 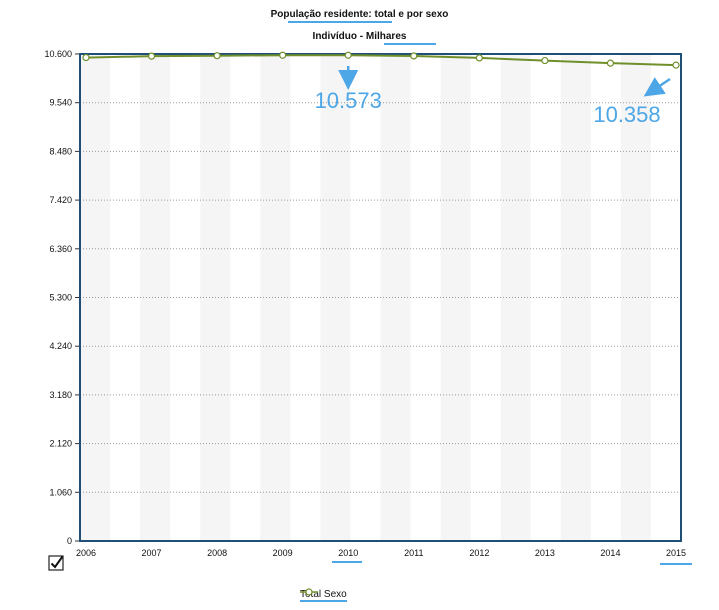 I want to click on y-tick-label: 1.060, so click(x=60, y=492).